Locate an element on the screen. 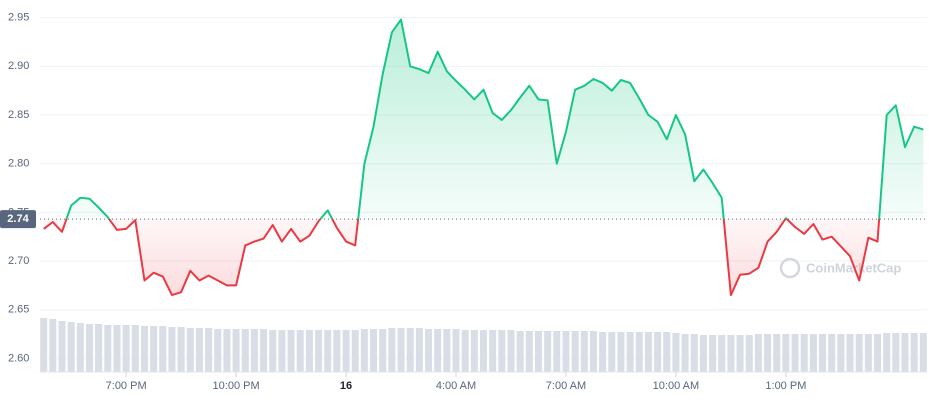 The height and width of the screenshot is (400, 929). y-tick-label: 2.95 is located at coordinates (18, 18).